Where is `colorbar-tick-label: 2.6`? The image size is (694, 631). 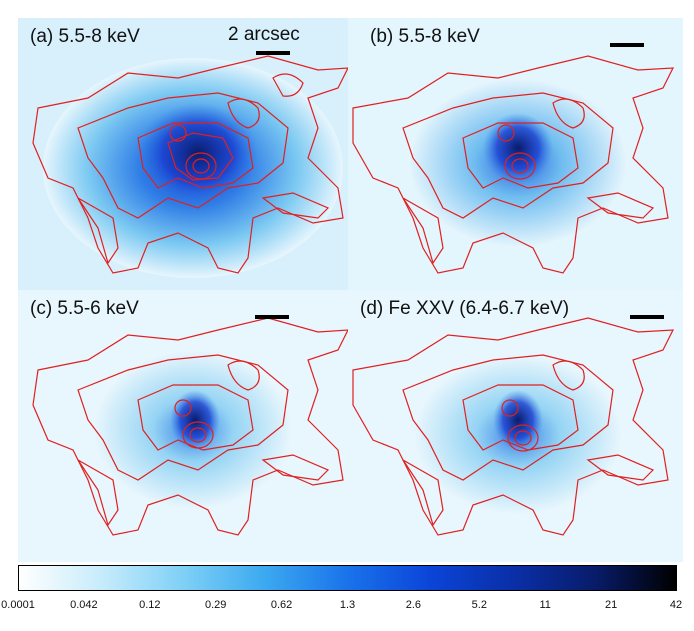
colorbar-tick-label: 2.6 is located at coordinates (413, 605).